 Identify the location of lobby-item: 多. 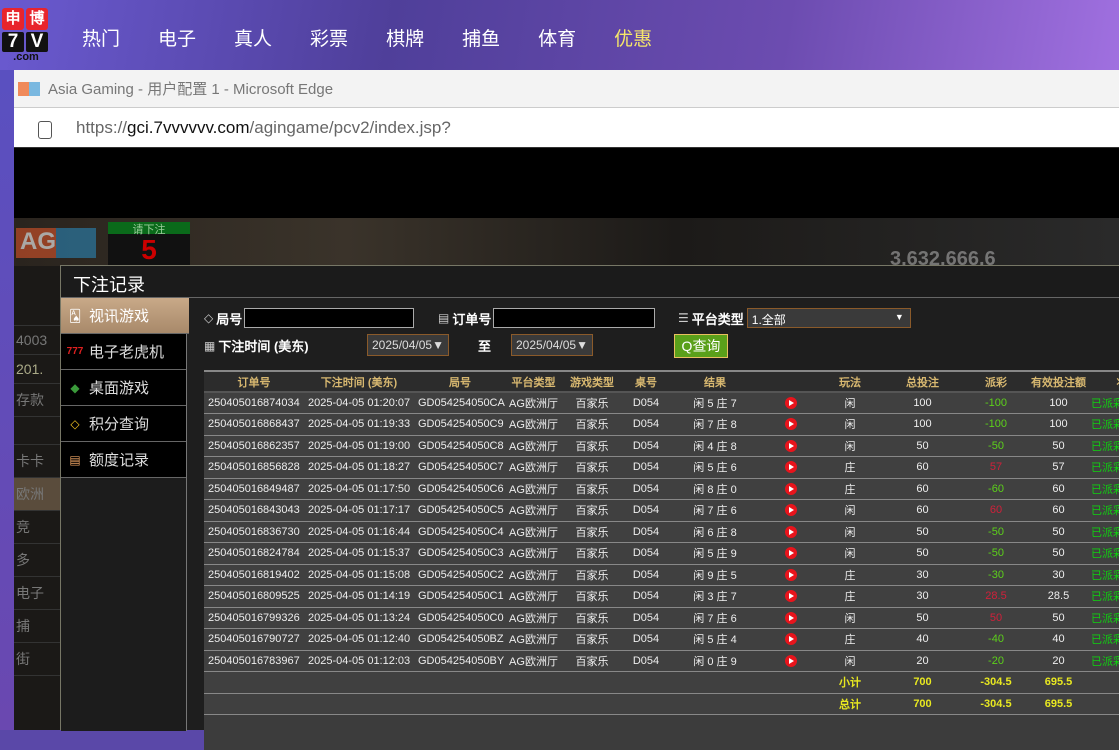
(37, 560).